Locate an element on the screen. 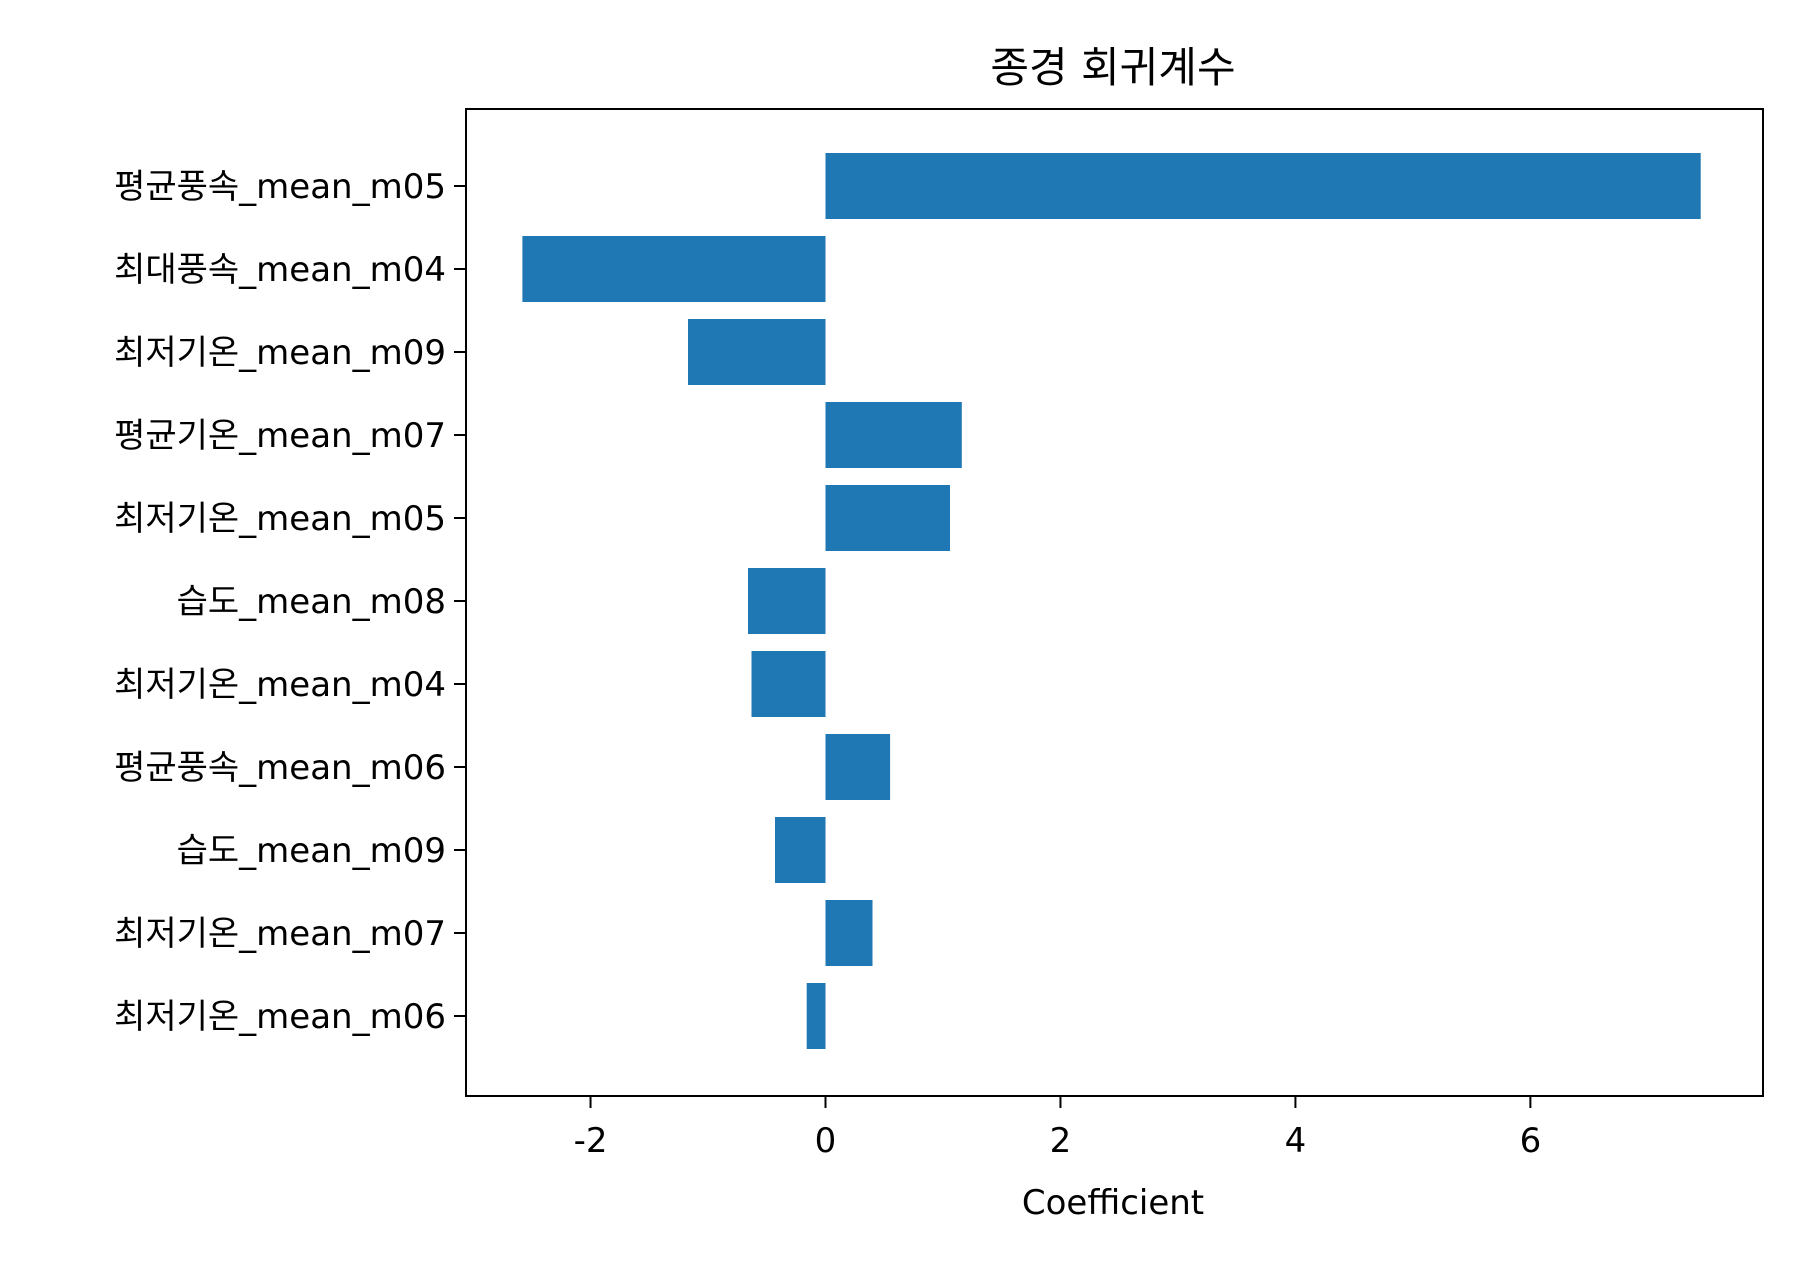 The width and height of the screenshot is (1800, 1264). y-tick-label: 최대풍속_mean_m04 is located at coordinates (280, 270).